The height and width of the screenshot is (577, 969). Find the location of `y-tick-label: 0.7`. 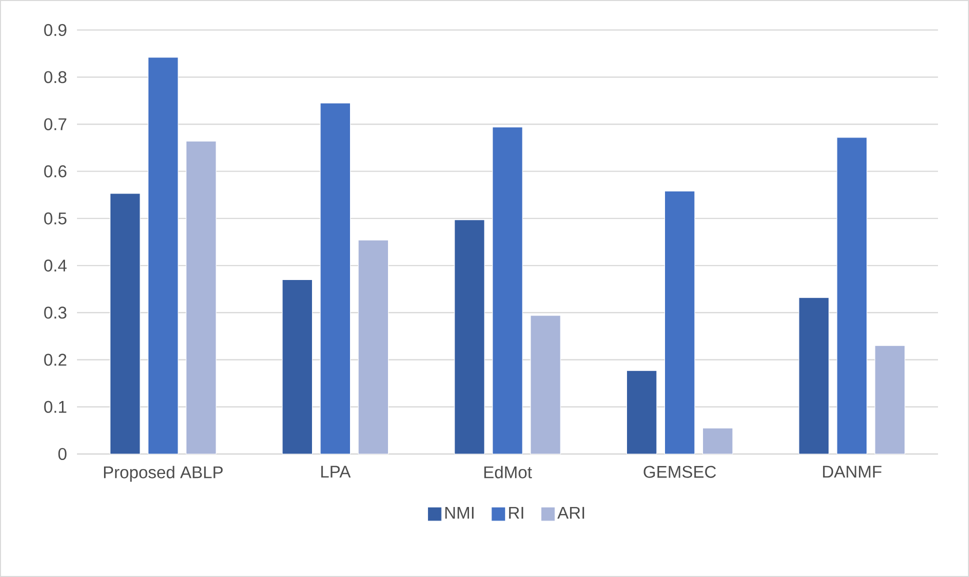

y-tick-label: 0.7 is located at coordinates (55, 124).